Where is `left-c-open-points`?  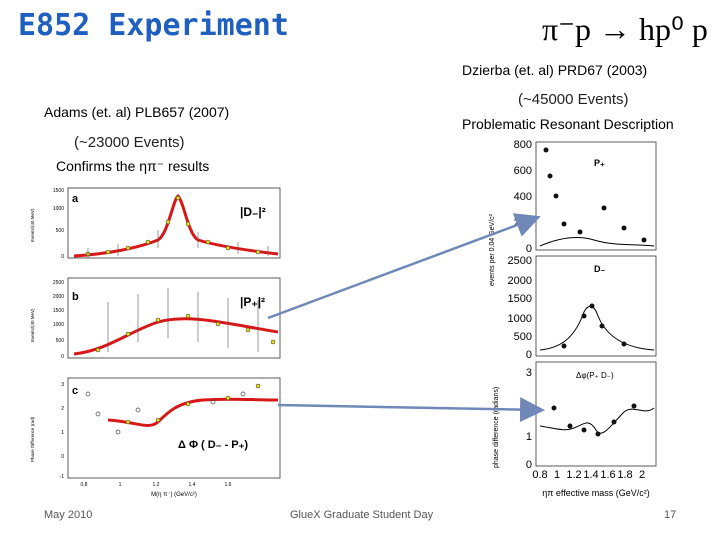
left-c-open-points is located at coordinates (165, 413).